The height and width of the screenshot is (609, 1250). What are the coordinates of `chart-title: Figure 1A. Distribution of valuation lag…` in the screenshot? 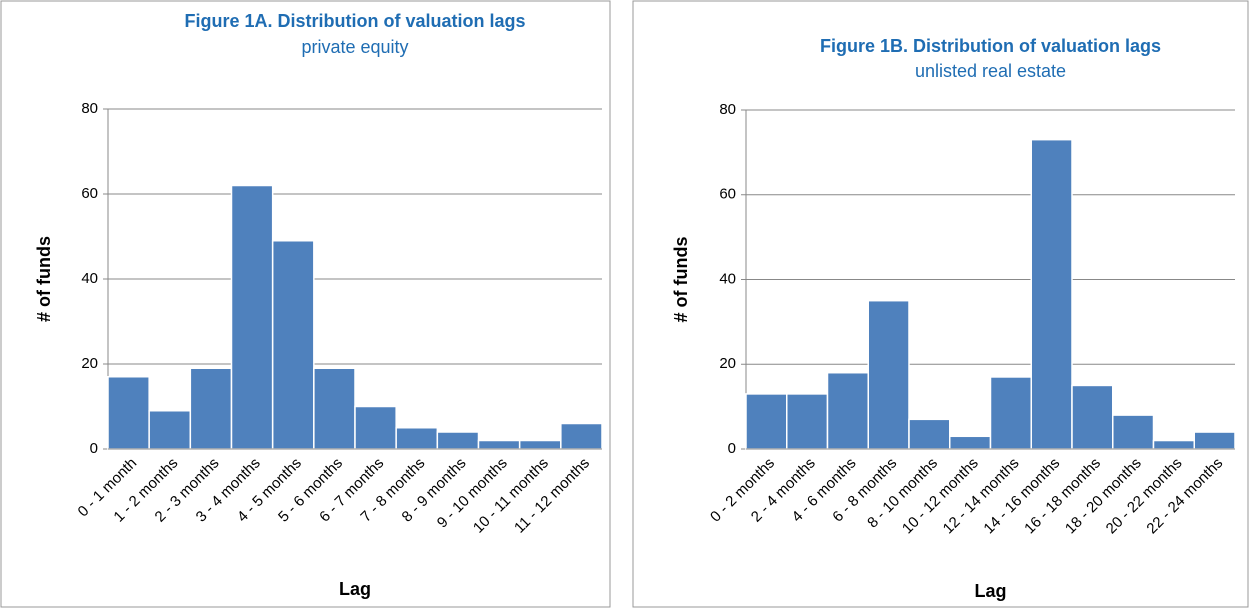 It's located at (354, 21).